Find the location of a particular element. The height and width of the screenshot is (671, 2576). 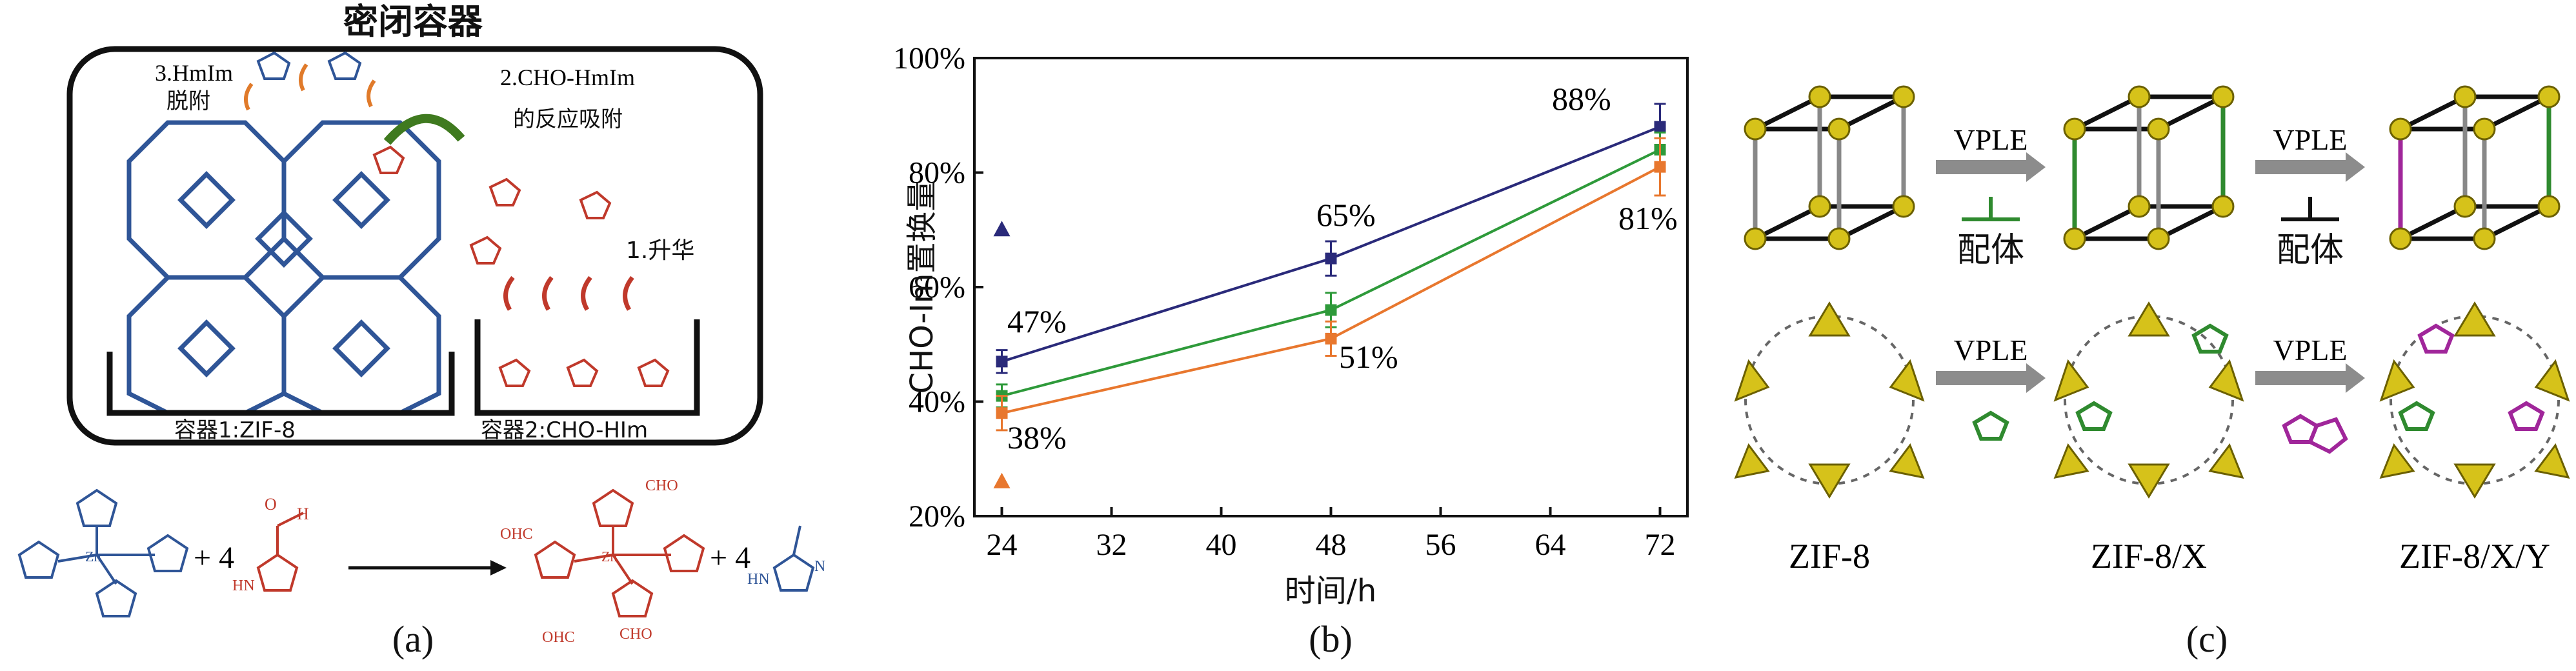

zif8-x-ring is located at coordinates (2148, 400).